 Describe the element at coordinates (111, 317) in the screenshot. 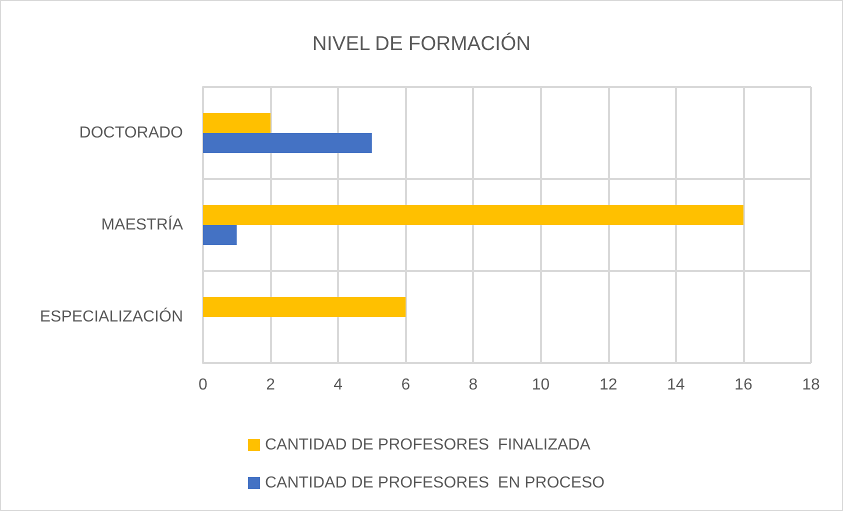

I see `y-tick-label: ESPECIALIZACIÓN` at that location.